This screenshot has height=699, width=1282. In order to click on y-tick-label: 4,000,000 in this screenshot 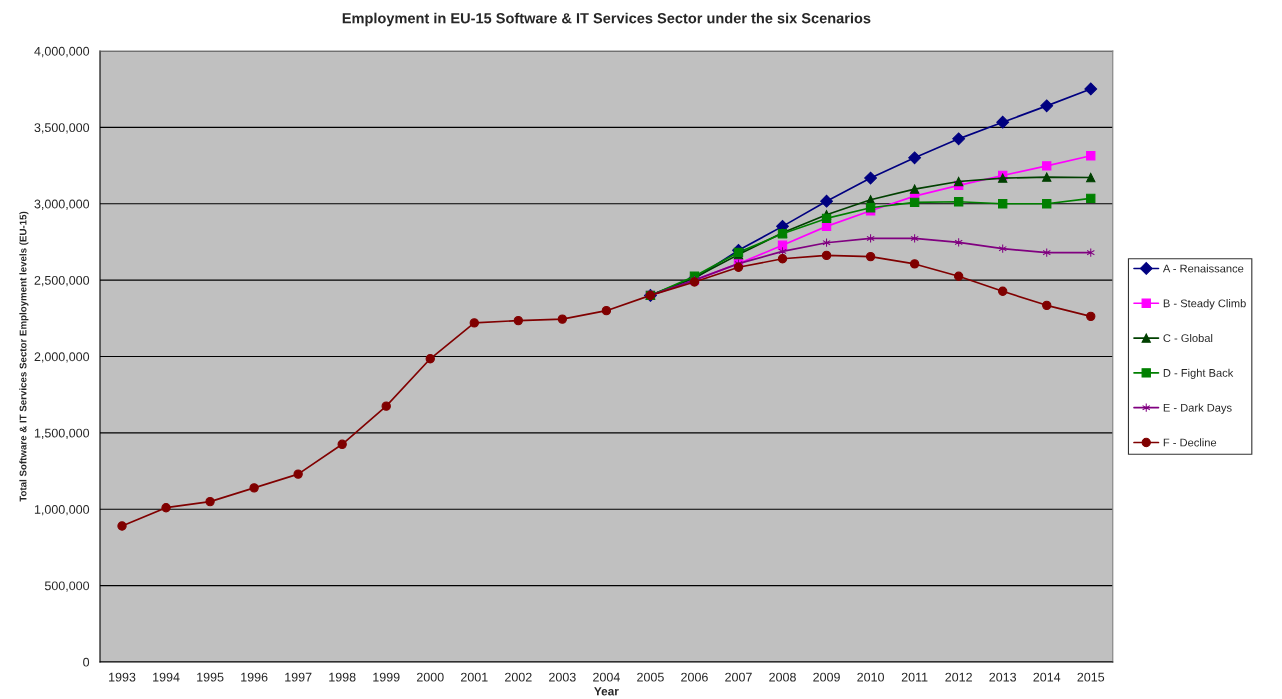, I will do `click(62, 52)`.